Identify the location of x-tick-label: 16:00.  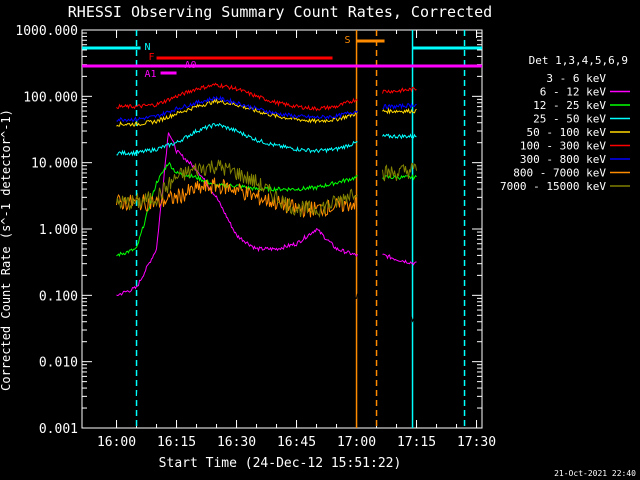
(116, 442).